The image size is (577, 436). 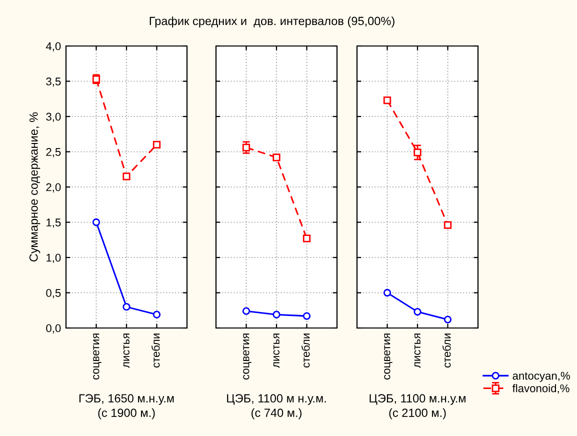 What do you see at coordinates (418, 407) in the screenshot?
I see `x-axis-title: ЦЭБ, 1100 м.н.у.м (с 2100 м.)` at bounding box center [418, 407].